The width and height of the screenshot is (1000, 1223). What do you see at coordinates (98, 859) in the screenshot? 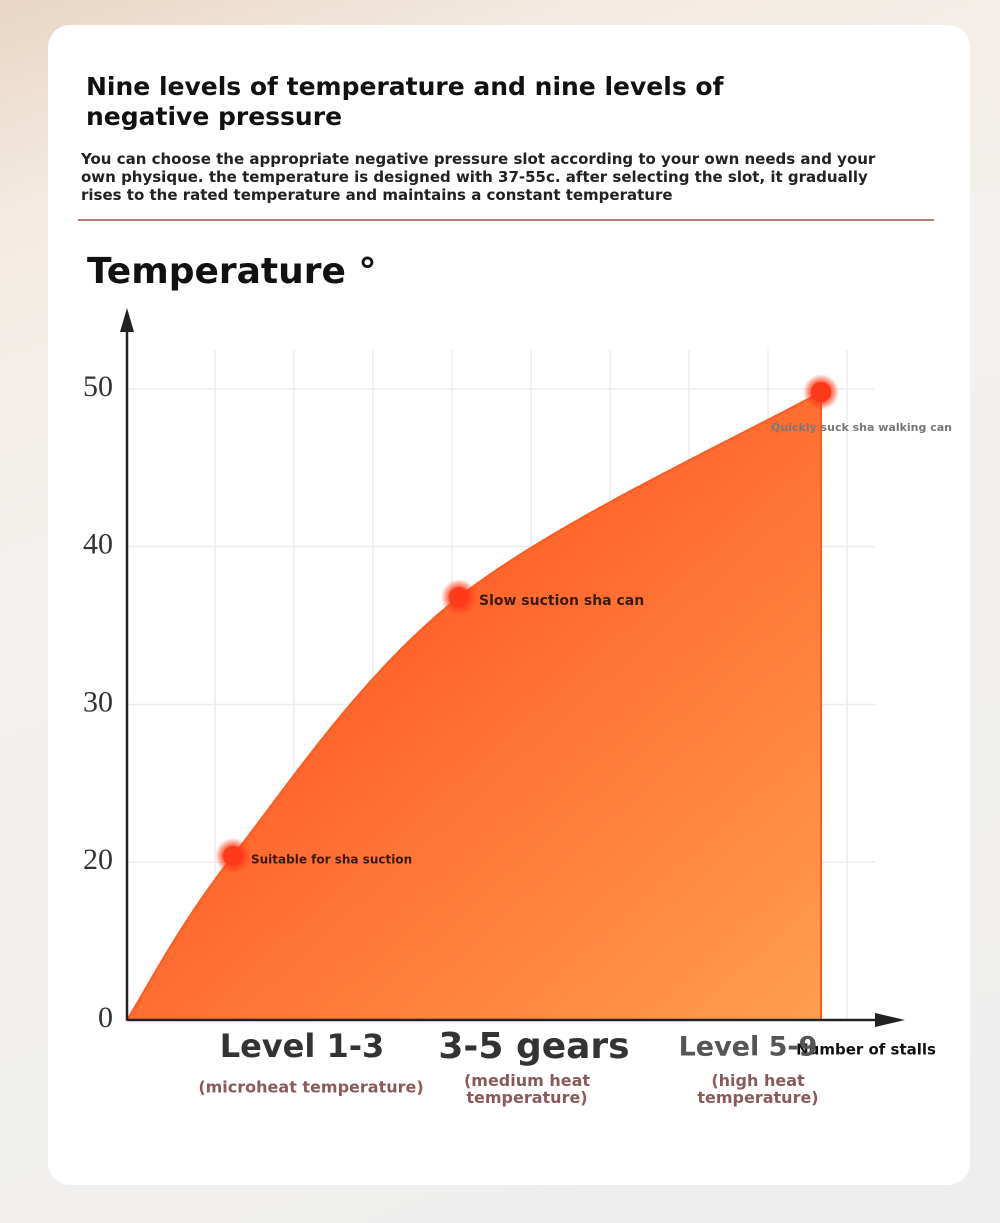
I see `y-tick-label: 20` at bounding box center [98, 859].